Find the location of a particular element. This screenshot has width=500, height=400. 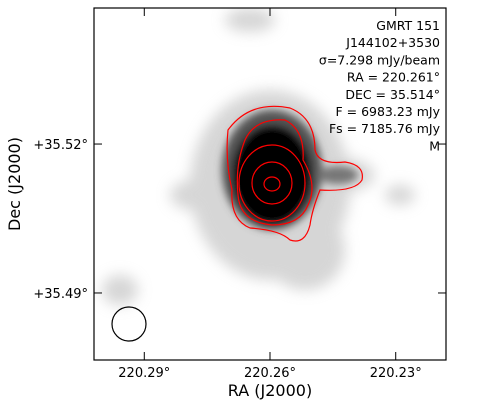

annotation: J144102+3530 is located at coordinates (392, 42).